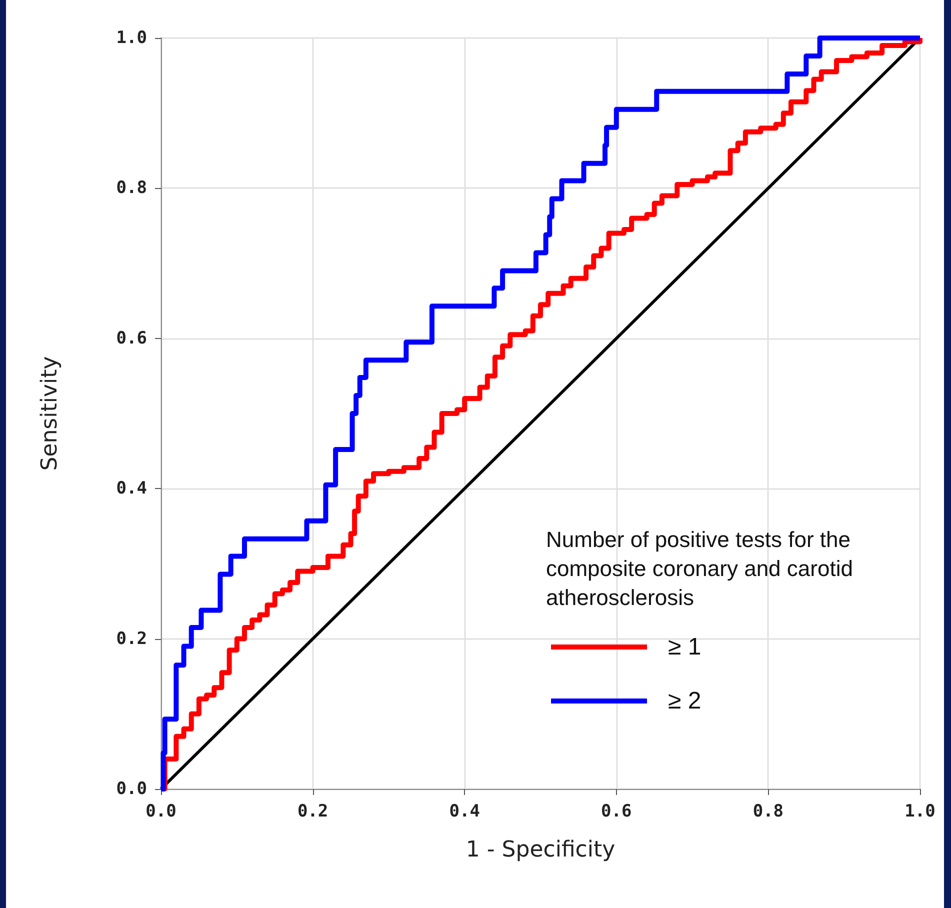 Image resolution: width=951 pixels, height=908 pixels. Describe the element at coordinates (541, 850) in the screenshot. I see `x-axis-title: 1 - Specificity` at that location.